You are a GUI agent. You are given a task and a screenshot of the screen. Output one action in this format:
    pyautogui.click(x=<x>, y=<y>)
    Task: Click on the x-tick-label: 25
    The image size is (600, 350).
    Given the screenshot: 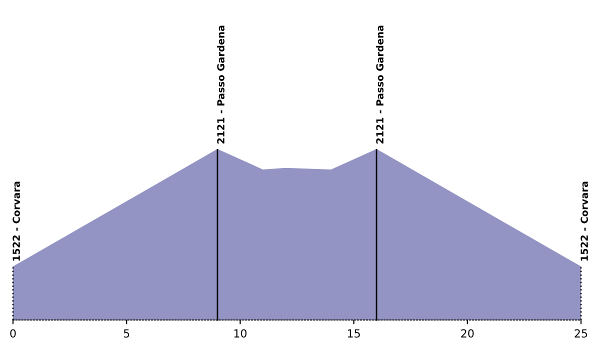 What is the action you would take?
    pyautogui.click(x=581, y=333)
    